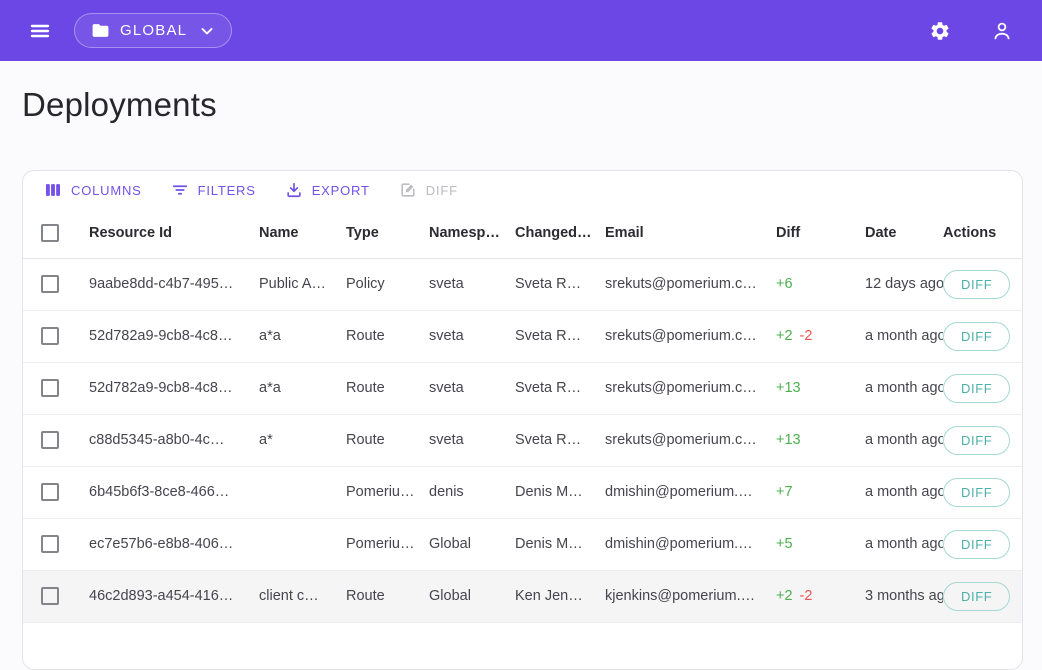  What do you see at coordinates (302, 336) in the screenshot?
I see `cell-name: a*a` at bounding box center [302, 336].